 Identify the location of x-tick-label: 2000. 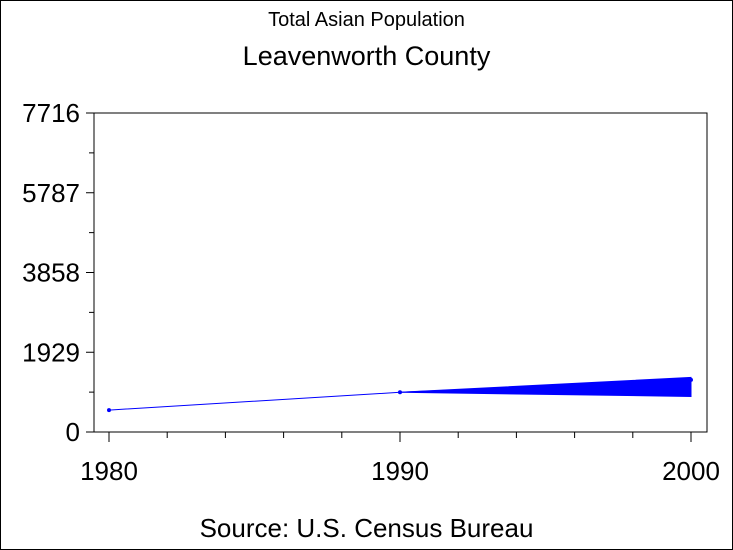
(691, 471).